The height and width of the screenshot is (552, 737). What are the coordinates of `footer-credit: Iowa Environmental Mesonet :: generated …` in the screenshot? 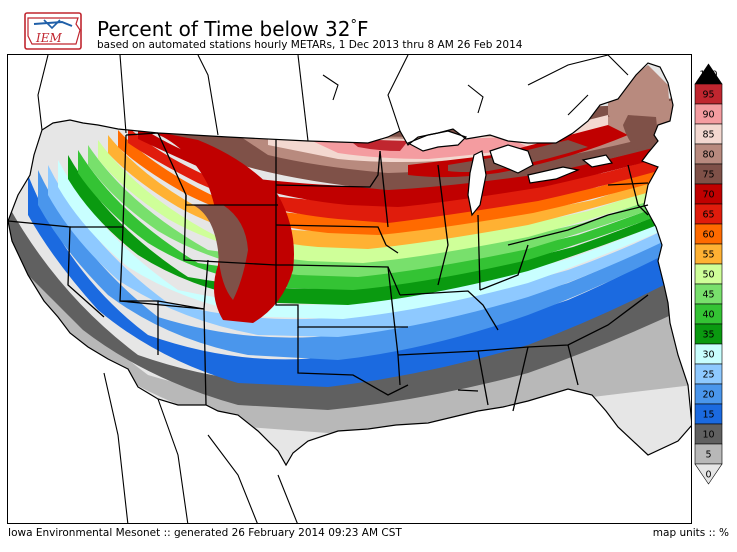 It's located at (205, 533).